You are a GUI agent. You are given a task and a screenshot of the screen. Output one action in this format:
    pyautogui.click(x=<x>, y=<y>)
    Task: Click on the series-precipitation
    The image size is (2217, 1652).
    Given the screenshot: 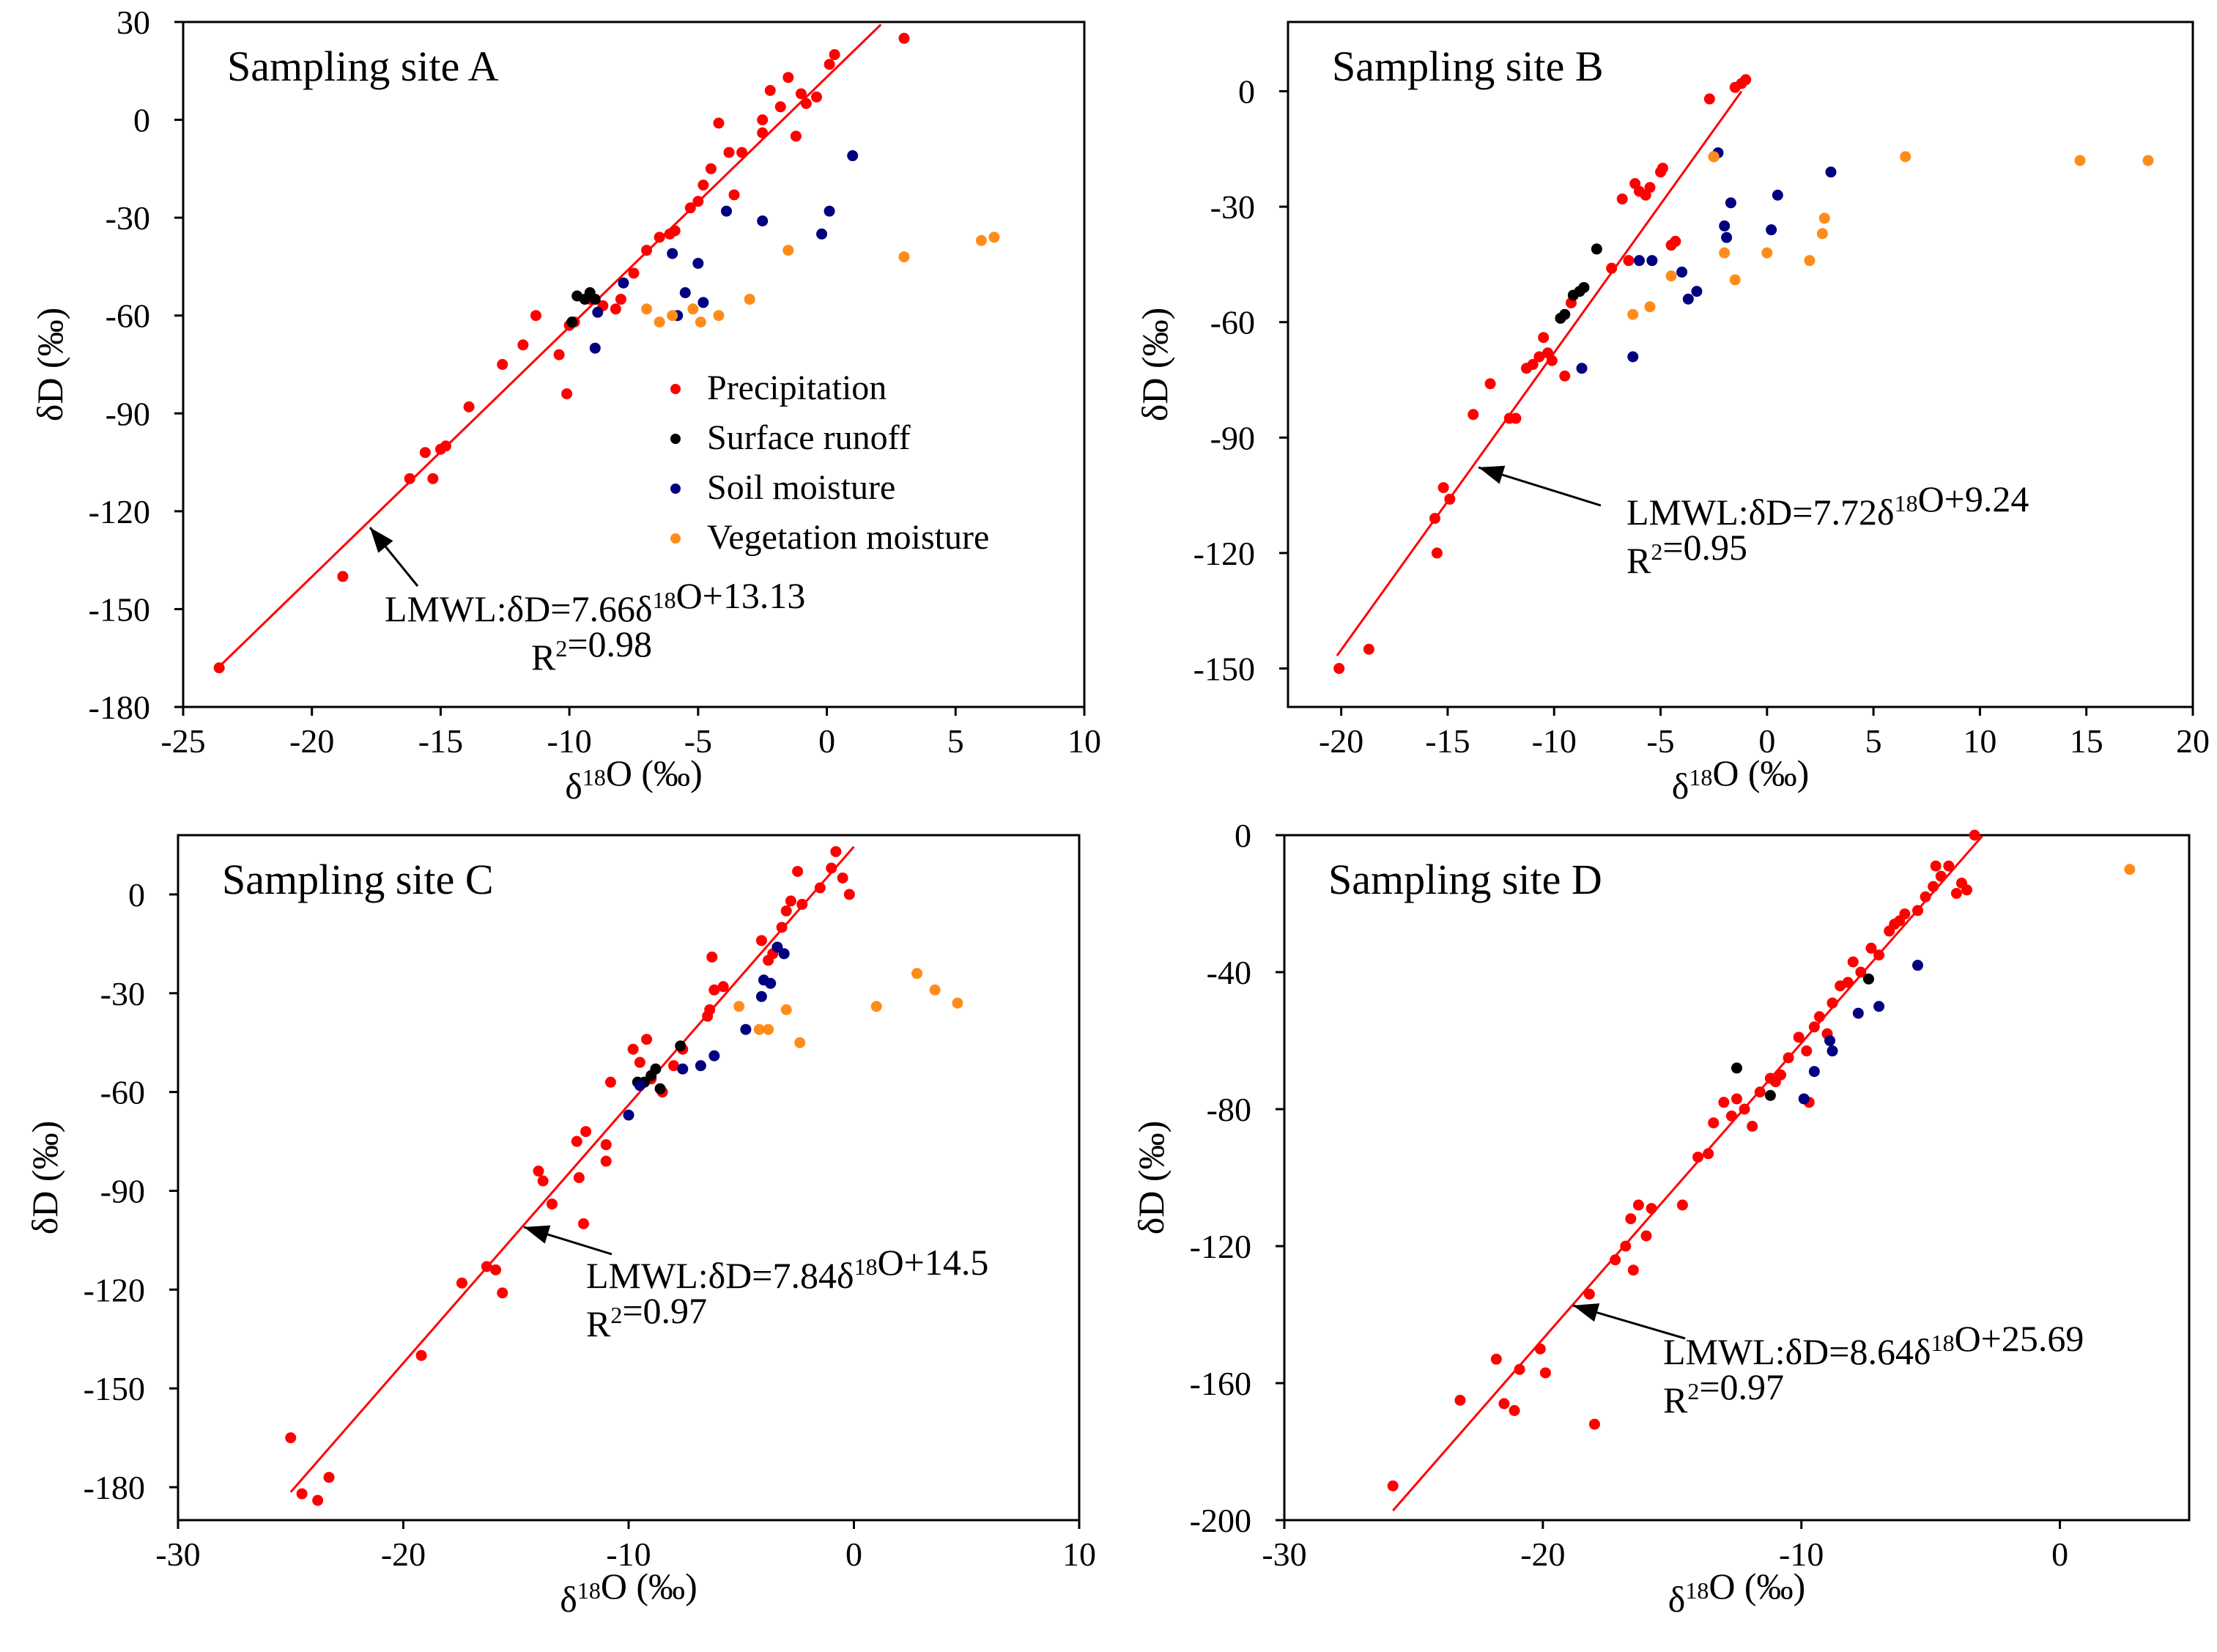 What is the action you would take?
    pyautogui.click(x=1683, y=1160)
    